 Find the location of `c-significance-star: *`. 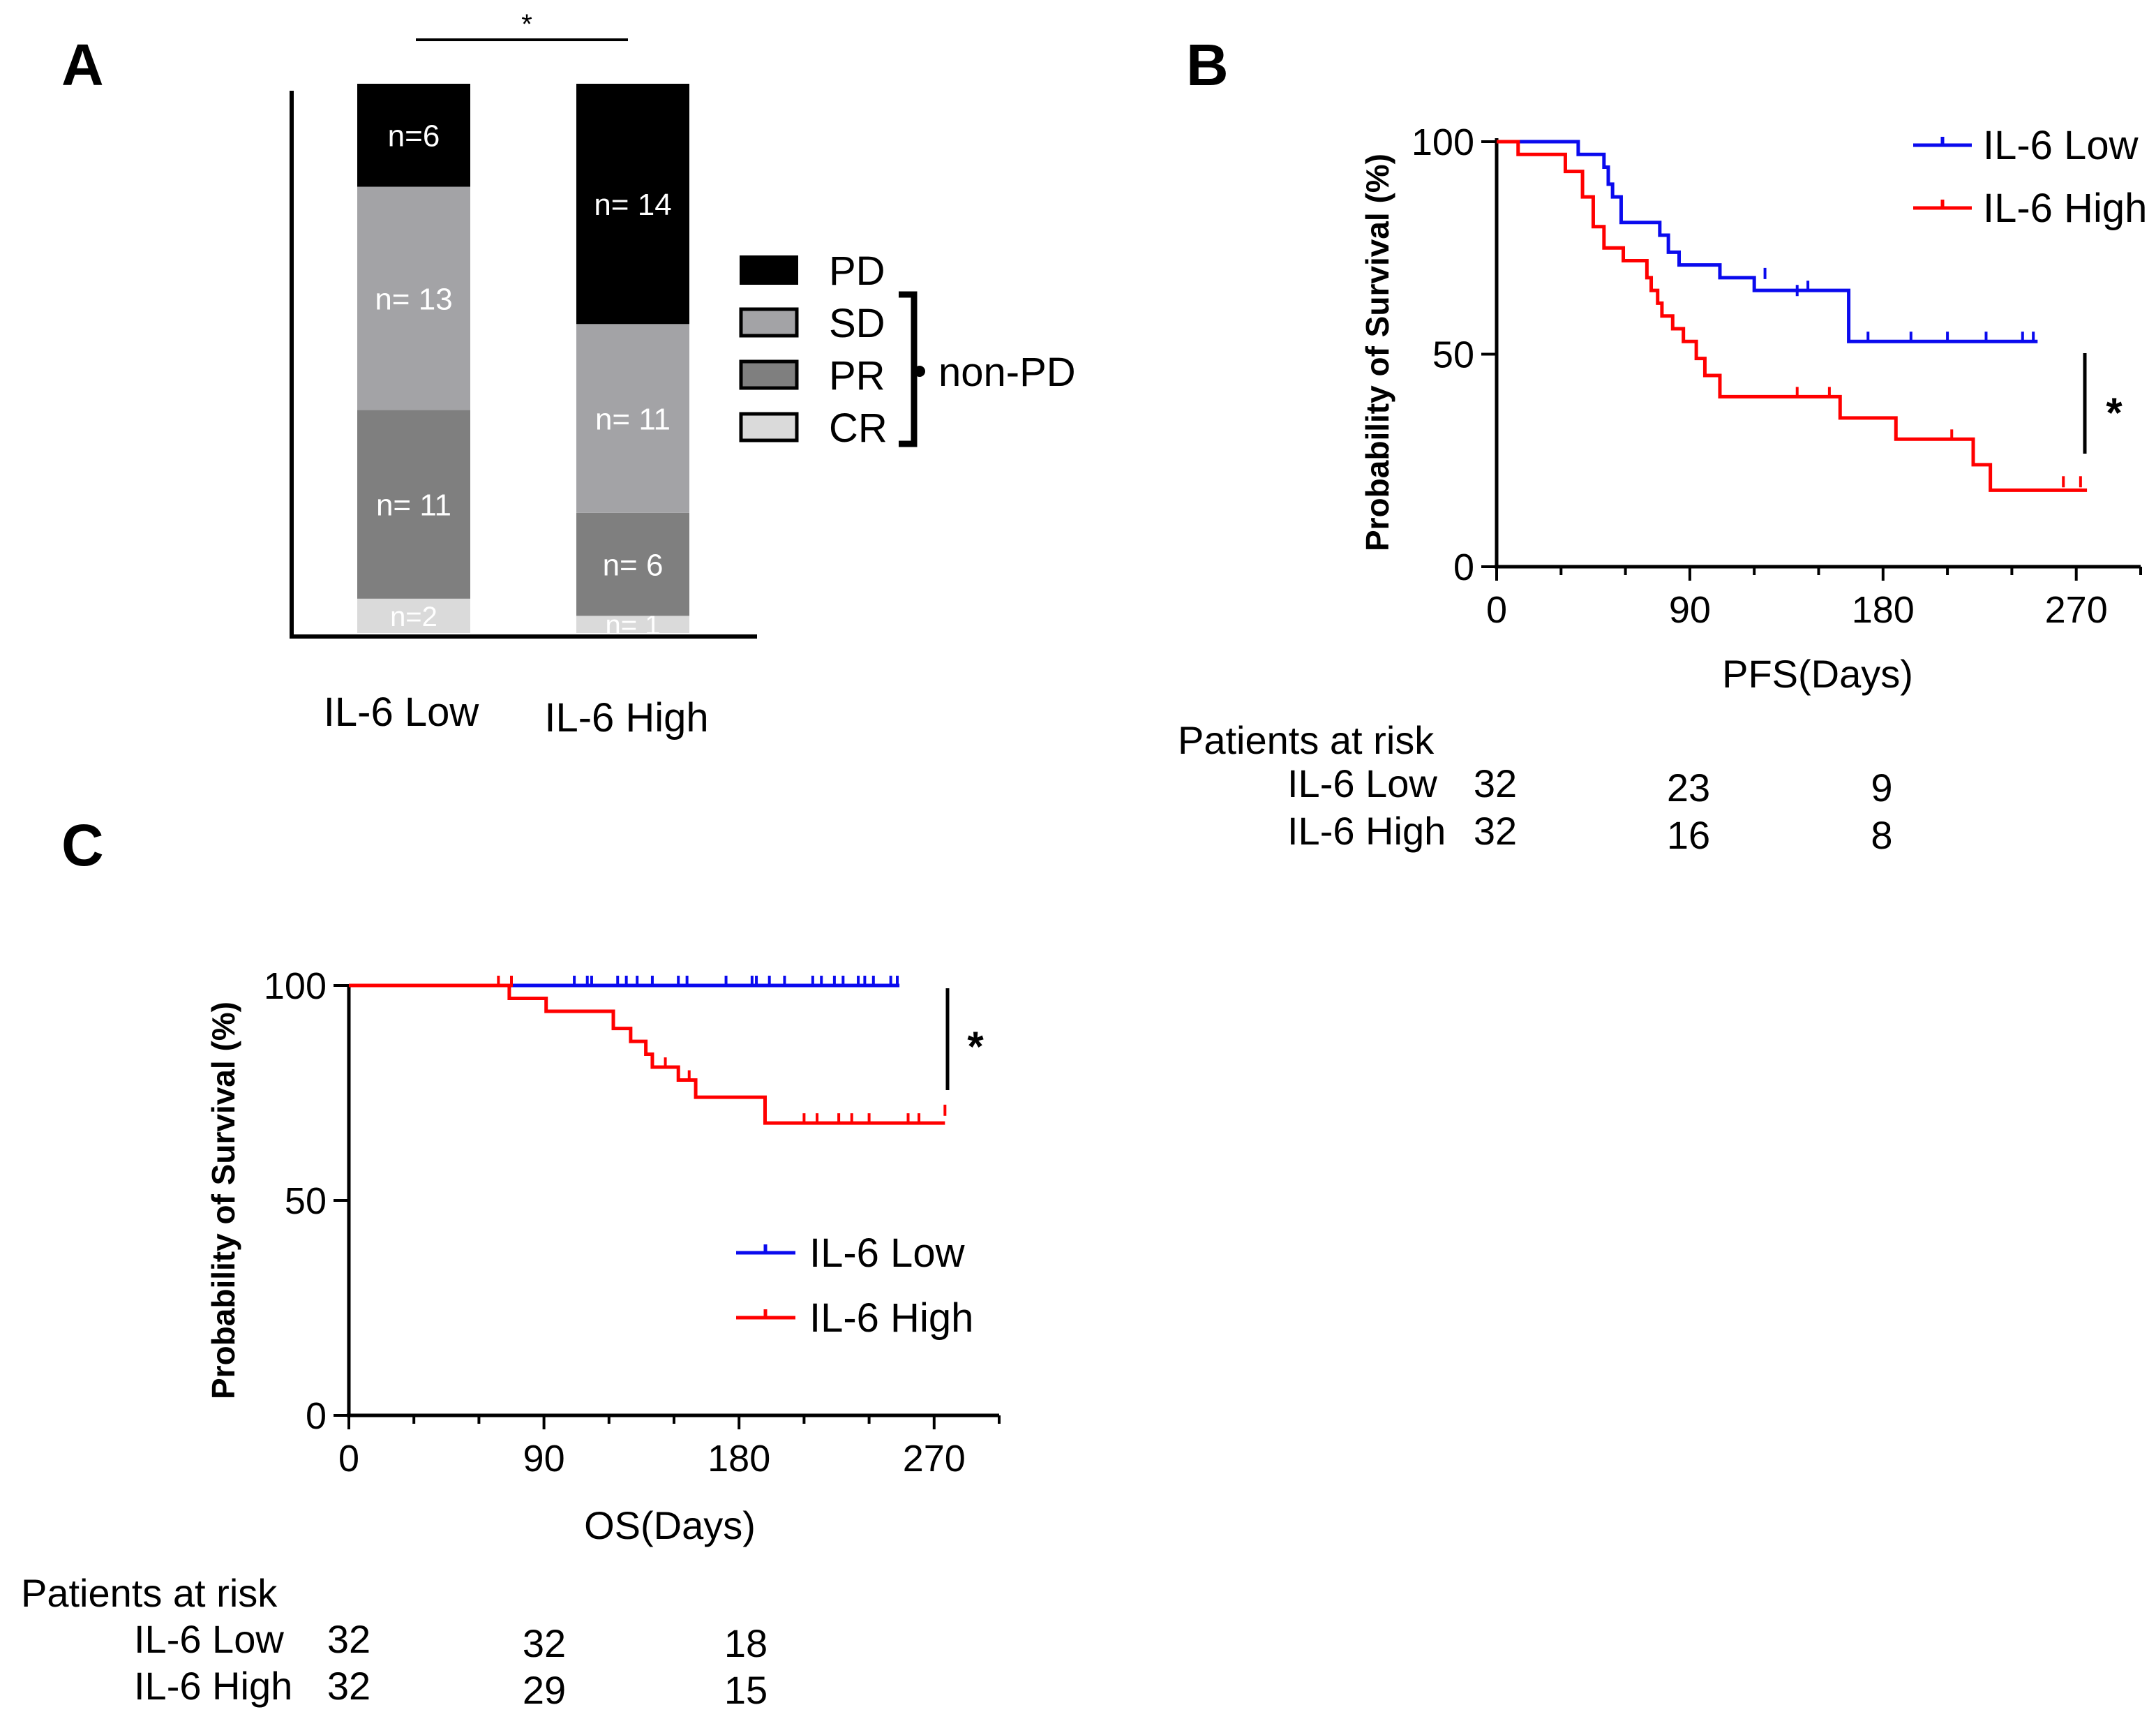

c-significance-star: * is located at coordinates (975, 1046).